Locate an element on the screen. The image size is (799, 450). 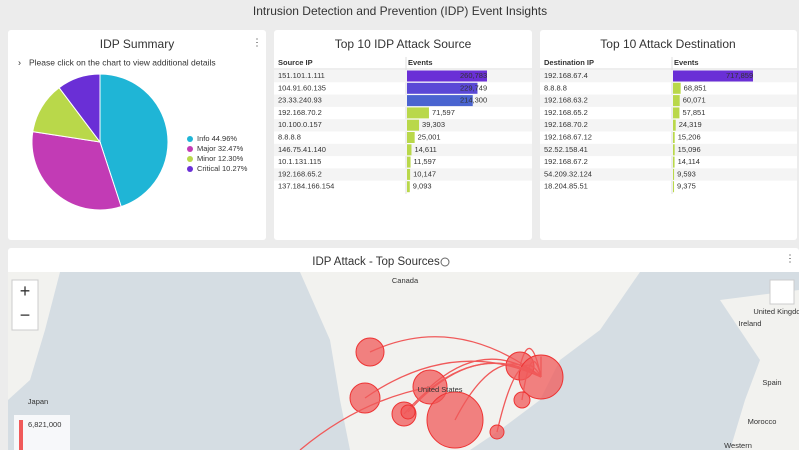
ip-cell: 52.52.158.41 is located at coordinates (566, 149).